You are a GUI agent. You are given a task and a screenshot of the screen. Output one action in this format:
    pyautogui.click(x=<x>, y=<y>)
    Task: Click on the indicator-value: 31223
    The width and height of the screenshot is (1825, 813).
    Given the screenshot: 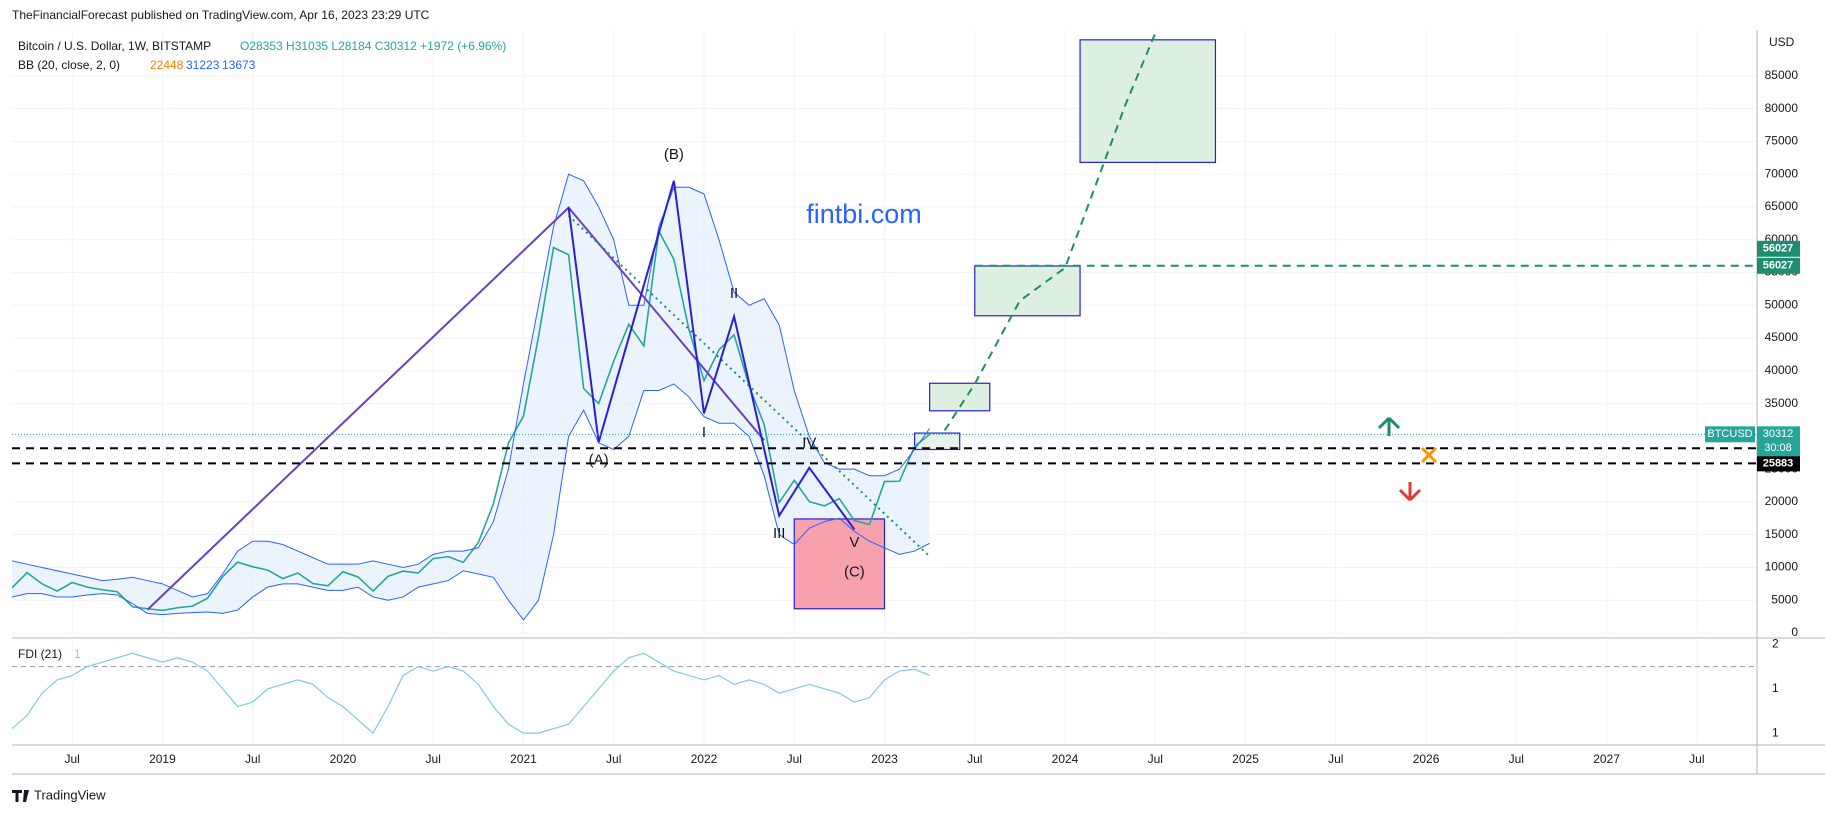 What is the action you would take?
    pyautogui.click(x=203, y=65)
    